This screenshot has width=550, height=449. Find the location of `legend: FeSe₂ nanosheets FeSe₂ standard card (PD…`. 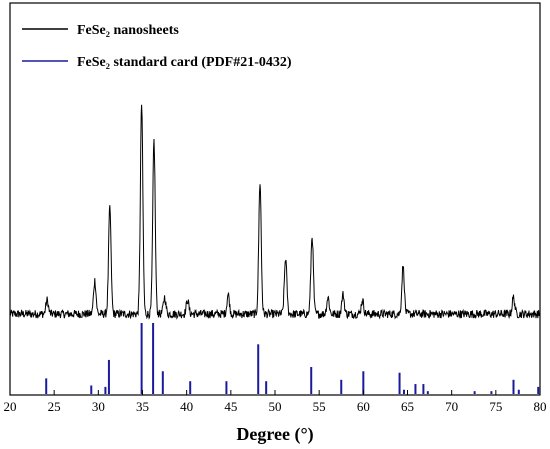

legend: FeSe₂ nanosheets FeSe₂ standard card (PD… is located at coordinates (157, 46).